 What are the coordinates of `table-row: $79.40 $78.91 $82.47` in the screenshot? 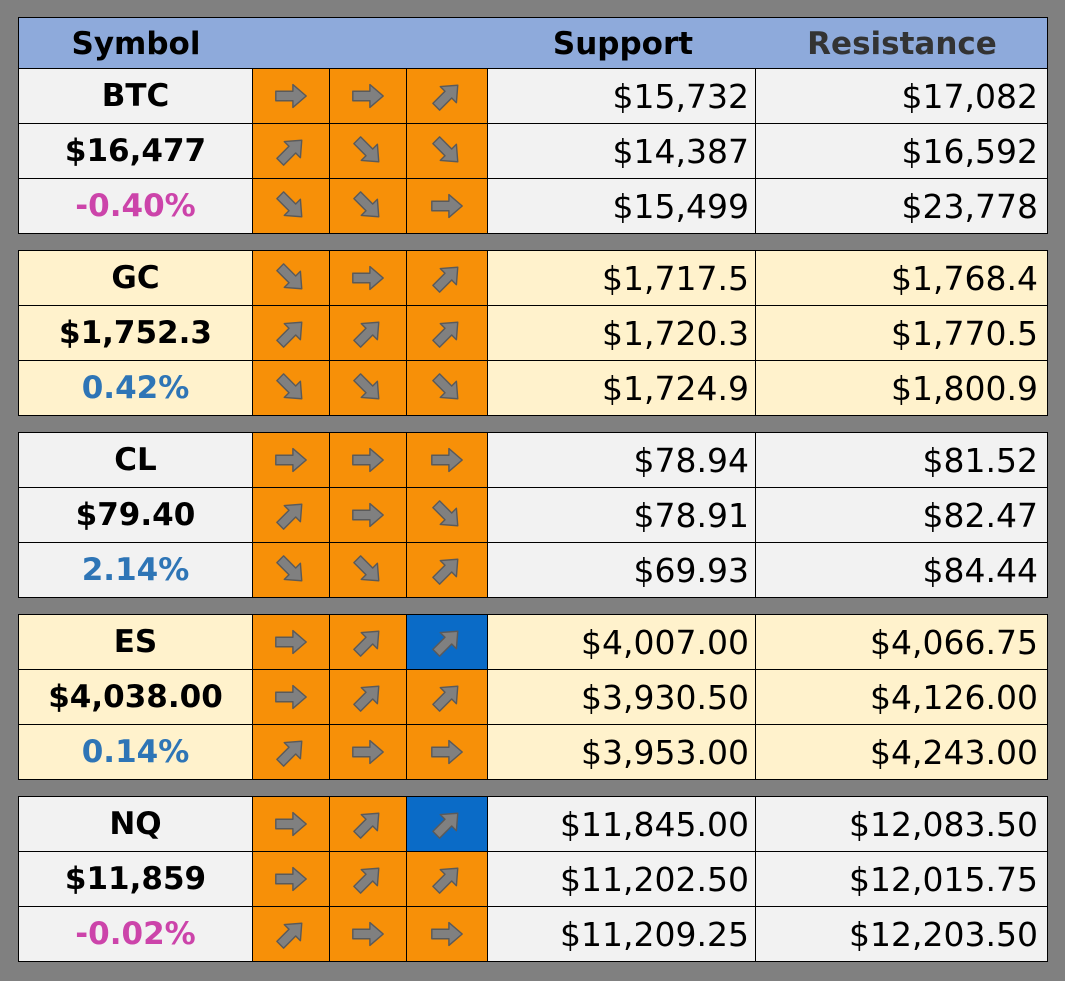 It's located at (533, 514).